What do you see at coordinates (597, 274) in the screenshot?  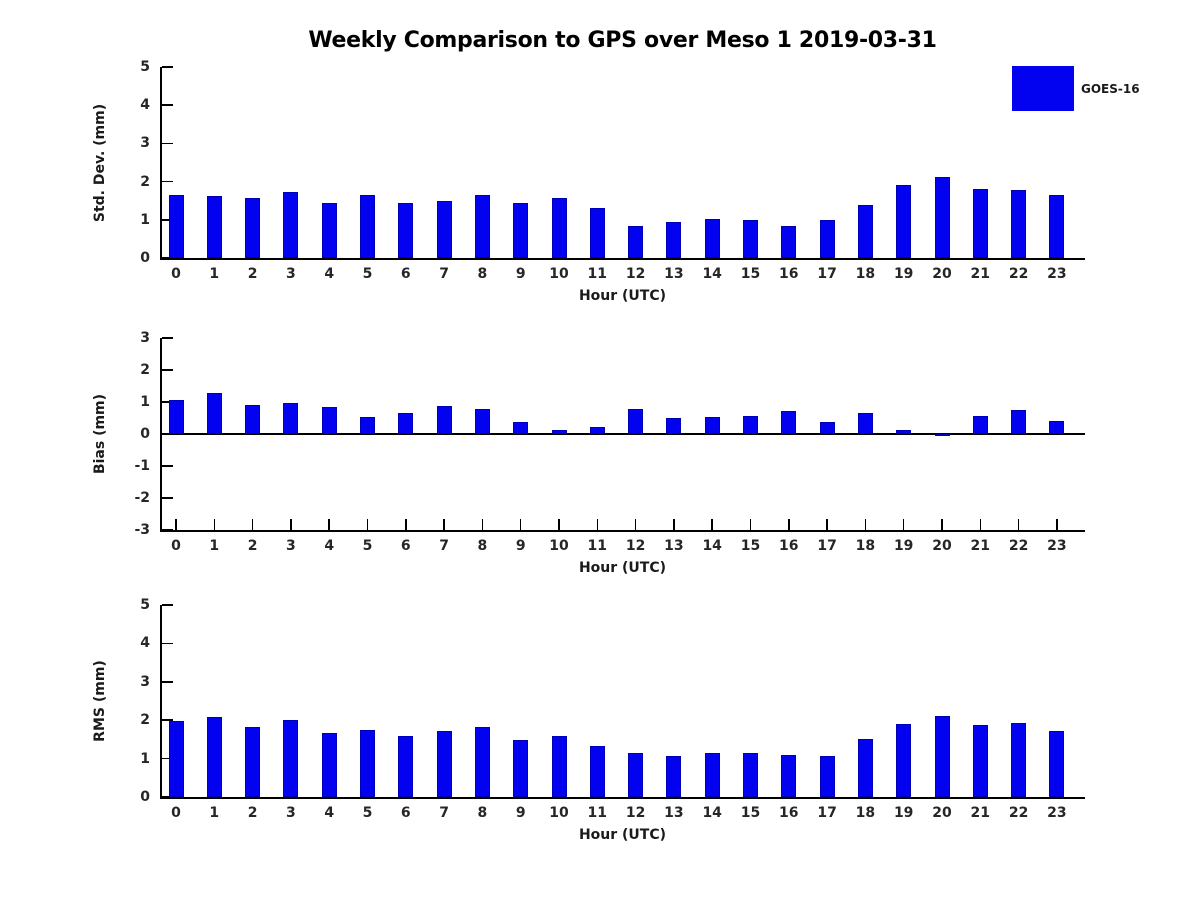 I see `x-tick-label: 11` at bounding box center [597, 274].